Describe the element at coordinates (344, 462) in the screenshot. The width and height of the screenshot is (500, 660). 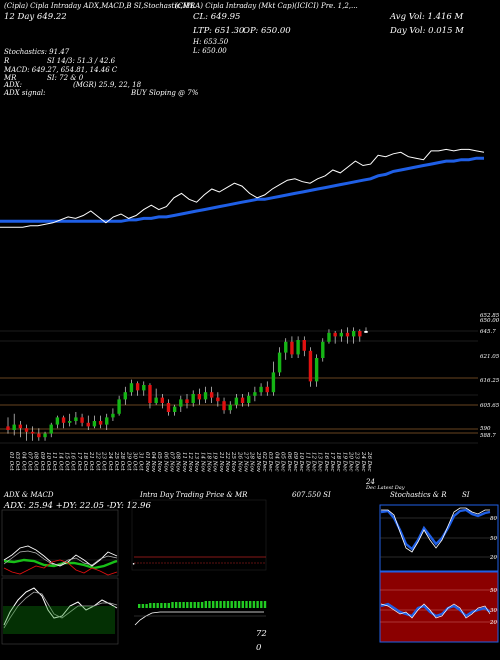
I see `date-tick-label: 19 Dec` at that location.